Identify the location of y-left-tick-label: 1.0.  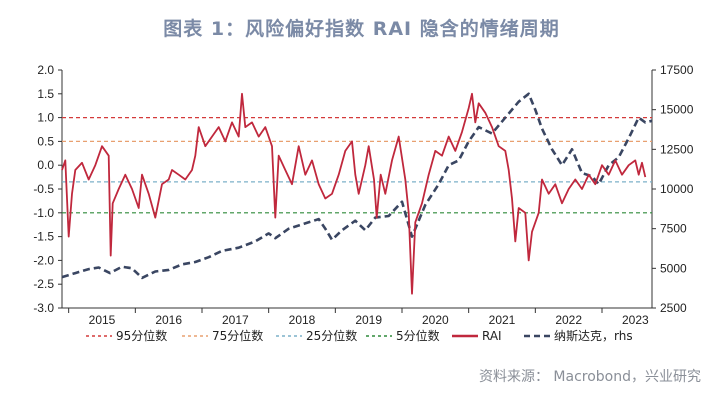
(45, 118).